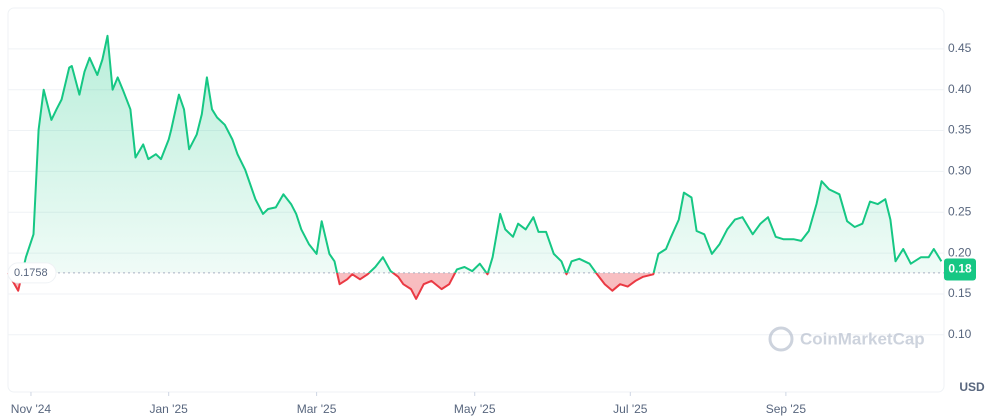  What do you see at coordinates (630, 409) in the screenshot?
I see `x-tick-label: Jul '25` at bounding box center [630, 409].